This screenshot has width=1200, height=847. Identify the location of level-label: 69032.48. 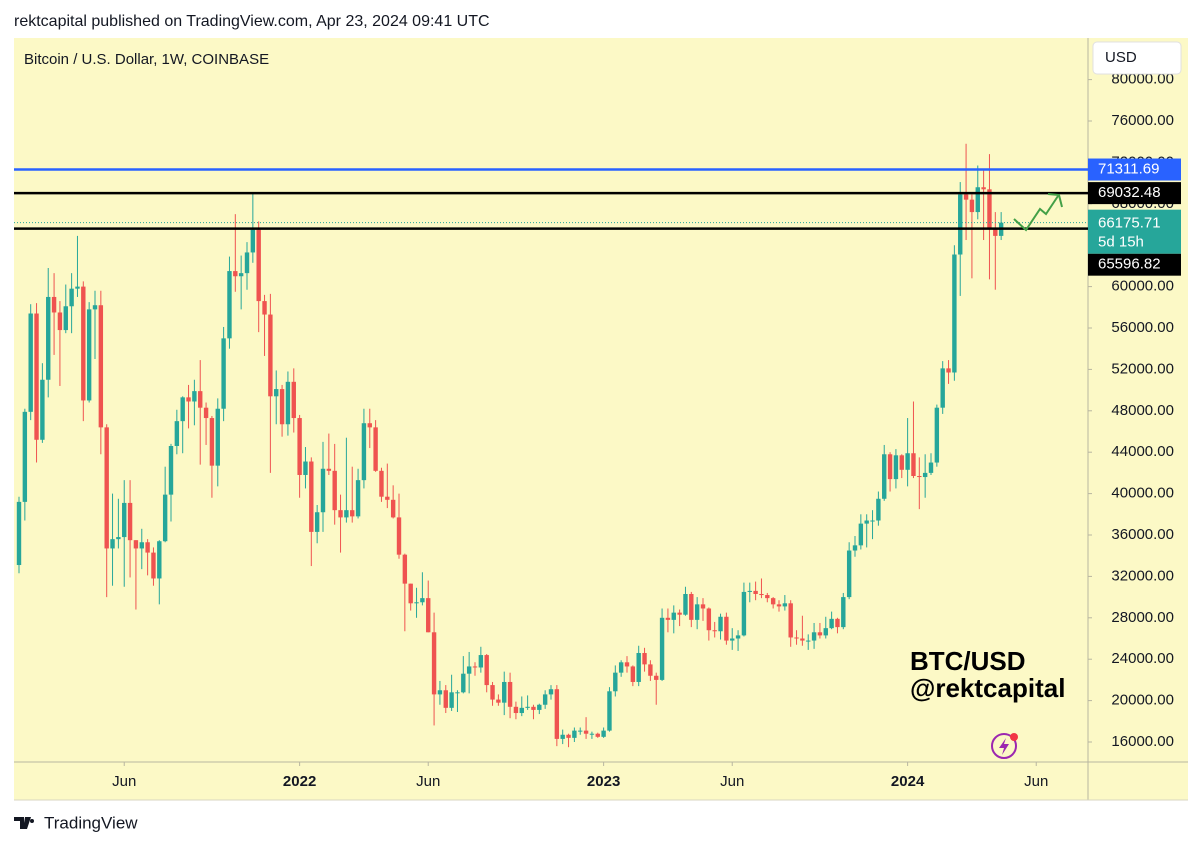
(1129, 192).